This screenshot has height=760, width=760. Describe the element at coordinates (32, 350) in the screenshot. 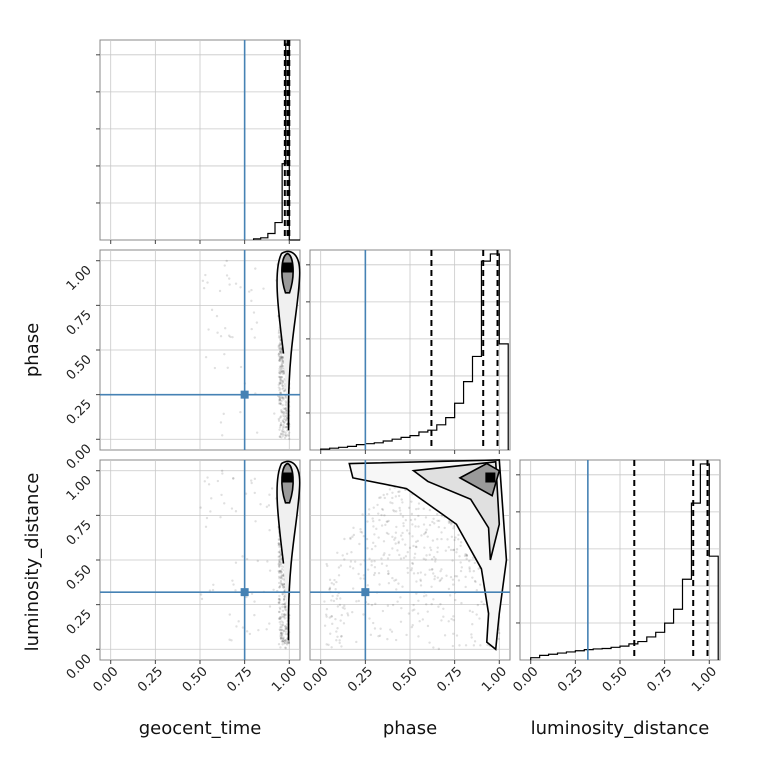

I see `y-axis-label-phase: phase` at that location.